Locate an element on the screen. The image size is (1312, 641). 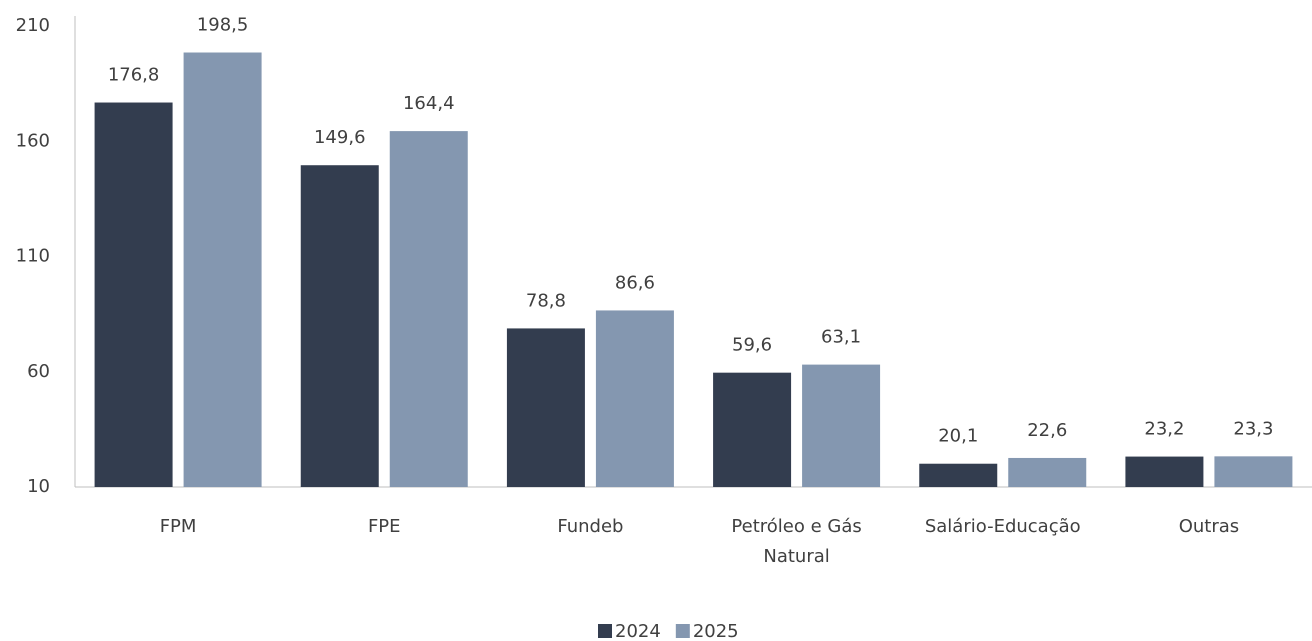
x-tick-label: Fundeb is located at coordinates (590, 526).